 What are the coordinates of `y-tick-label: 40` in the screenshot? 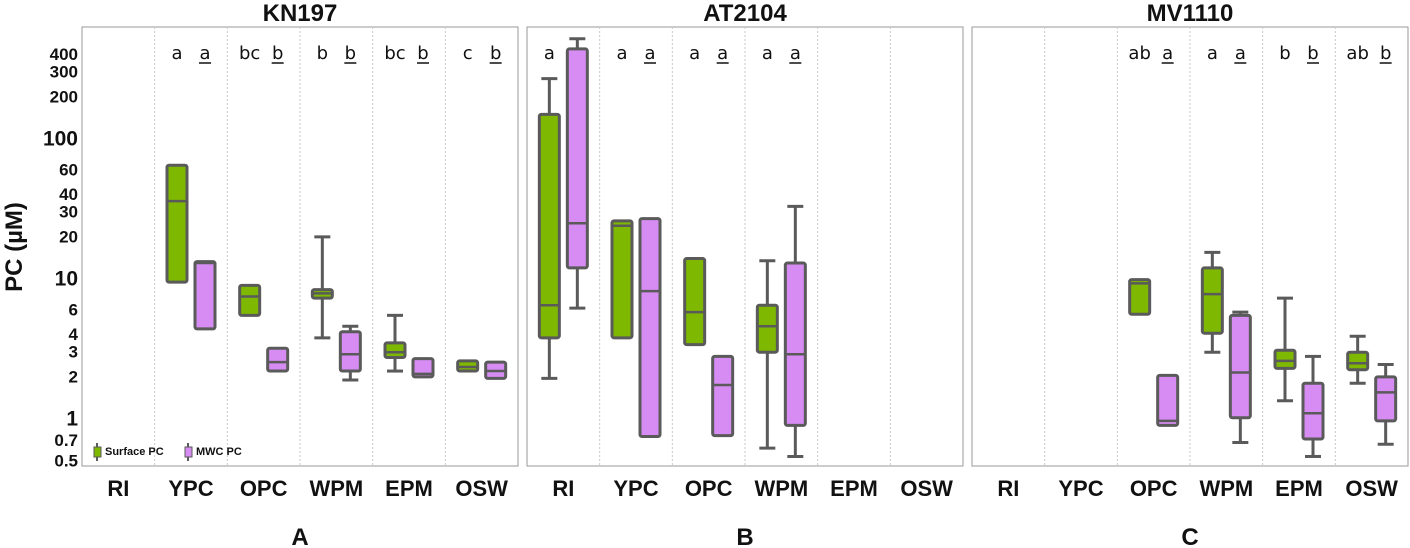 It's located at (68, 194).